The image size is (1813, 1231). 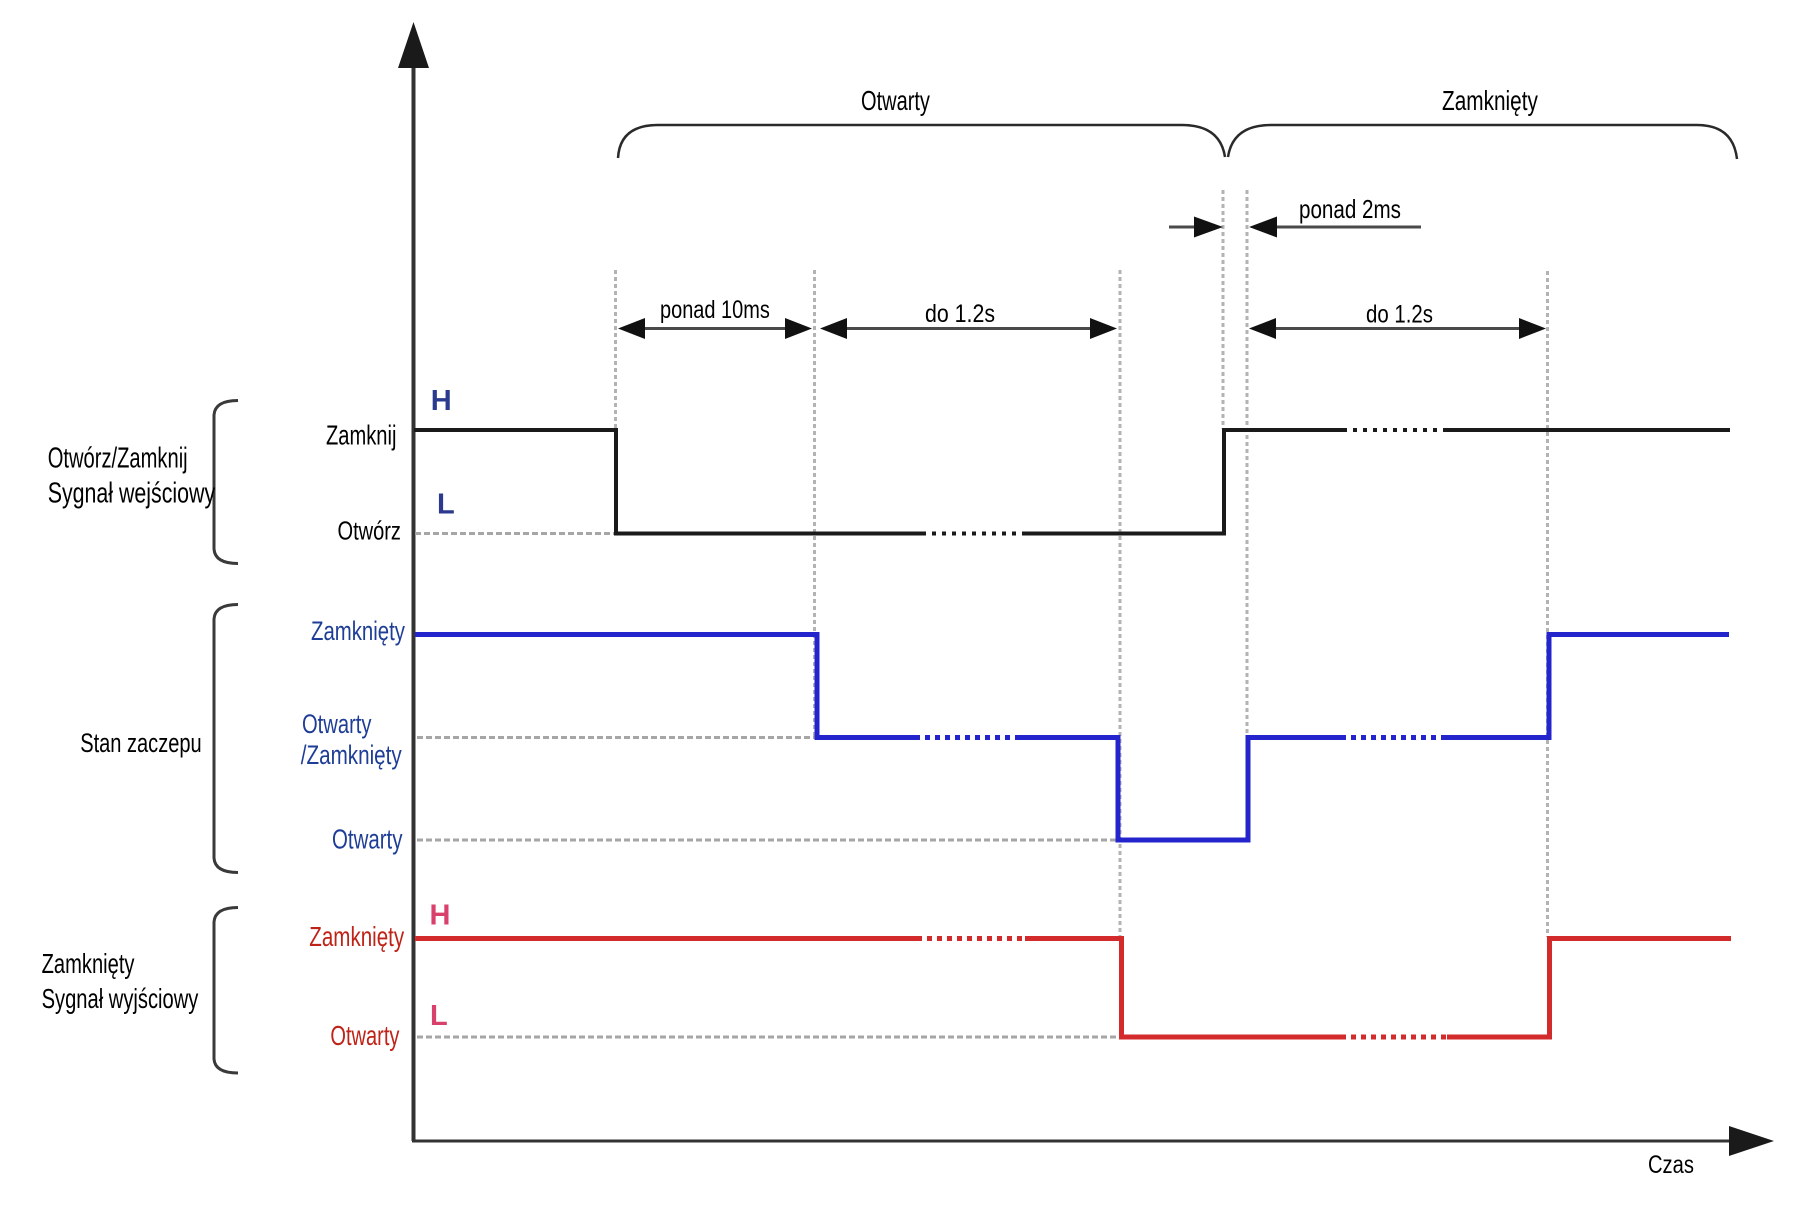 What do you see at coordinates (351, 755) in the screenshot?
I see `svg-text: /Zamknięty` at bounding box center [351, 755].